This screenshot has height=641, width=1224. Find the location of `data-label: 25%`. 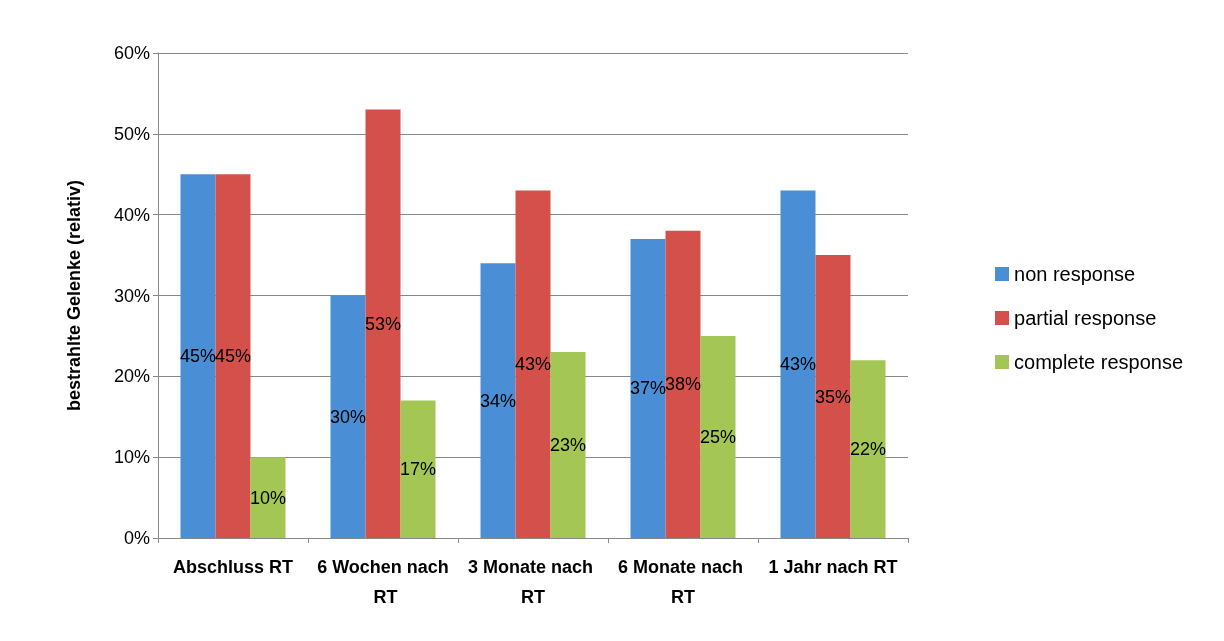

data-label: 25% is located at coordinates (718, 436).